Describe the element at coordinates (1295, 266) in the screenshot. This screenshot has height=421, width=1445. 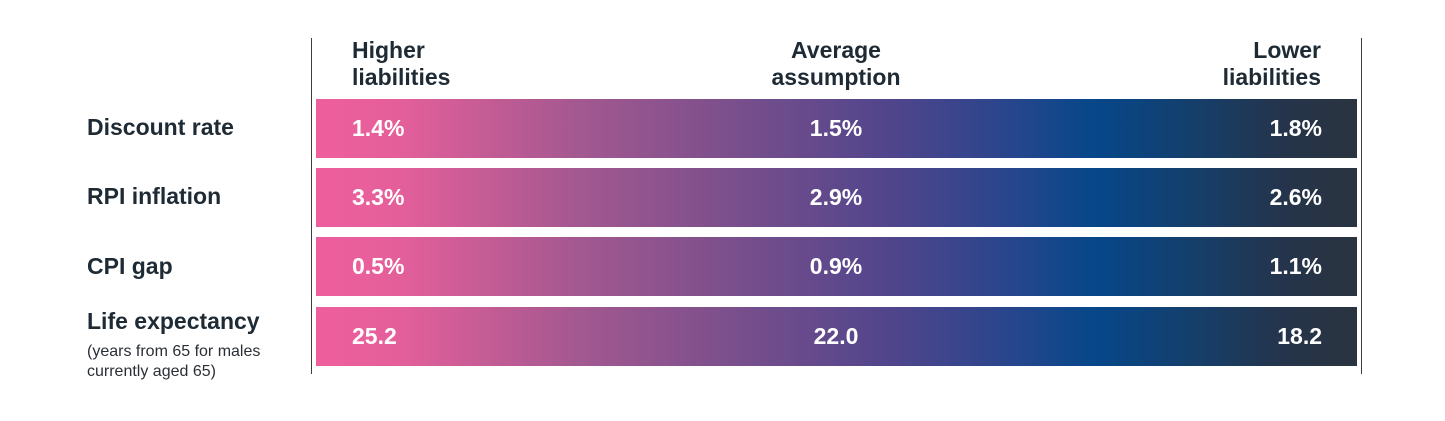
I see `value-cpi-gap-lower: 1.1%` at that location.